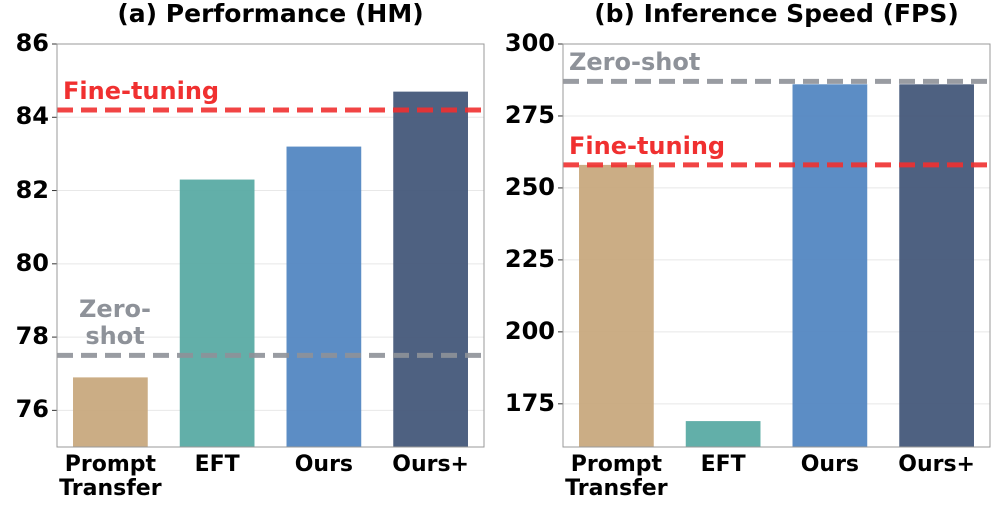  Describe the element at coordinates (270, 14) in the screenshot. I see `chart-title: (a) Performance (HM)` at that location.